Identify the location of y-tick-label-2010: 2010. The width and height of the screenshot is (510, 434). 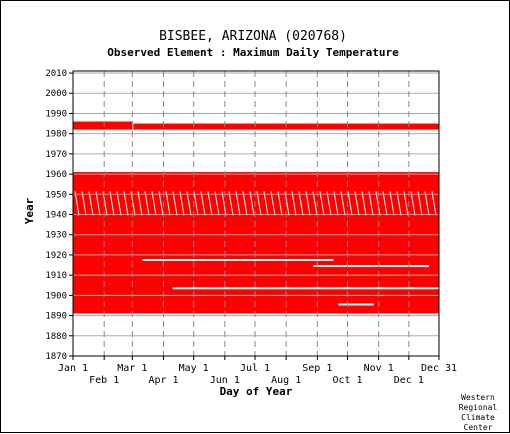
(56, 74).